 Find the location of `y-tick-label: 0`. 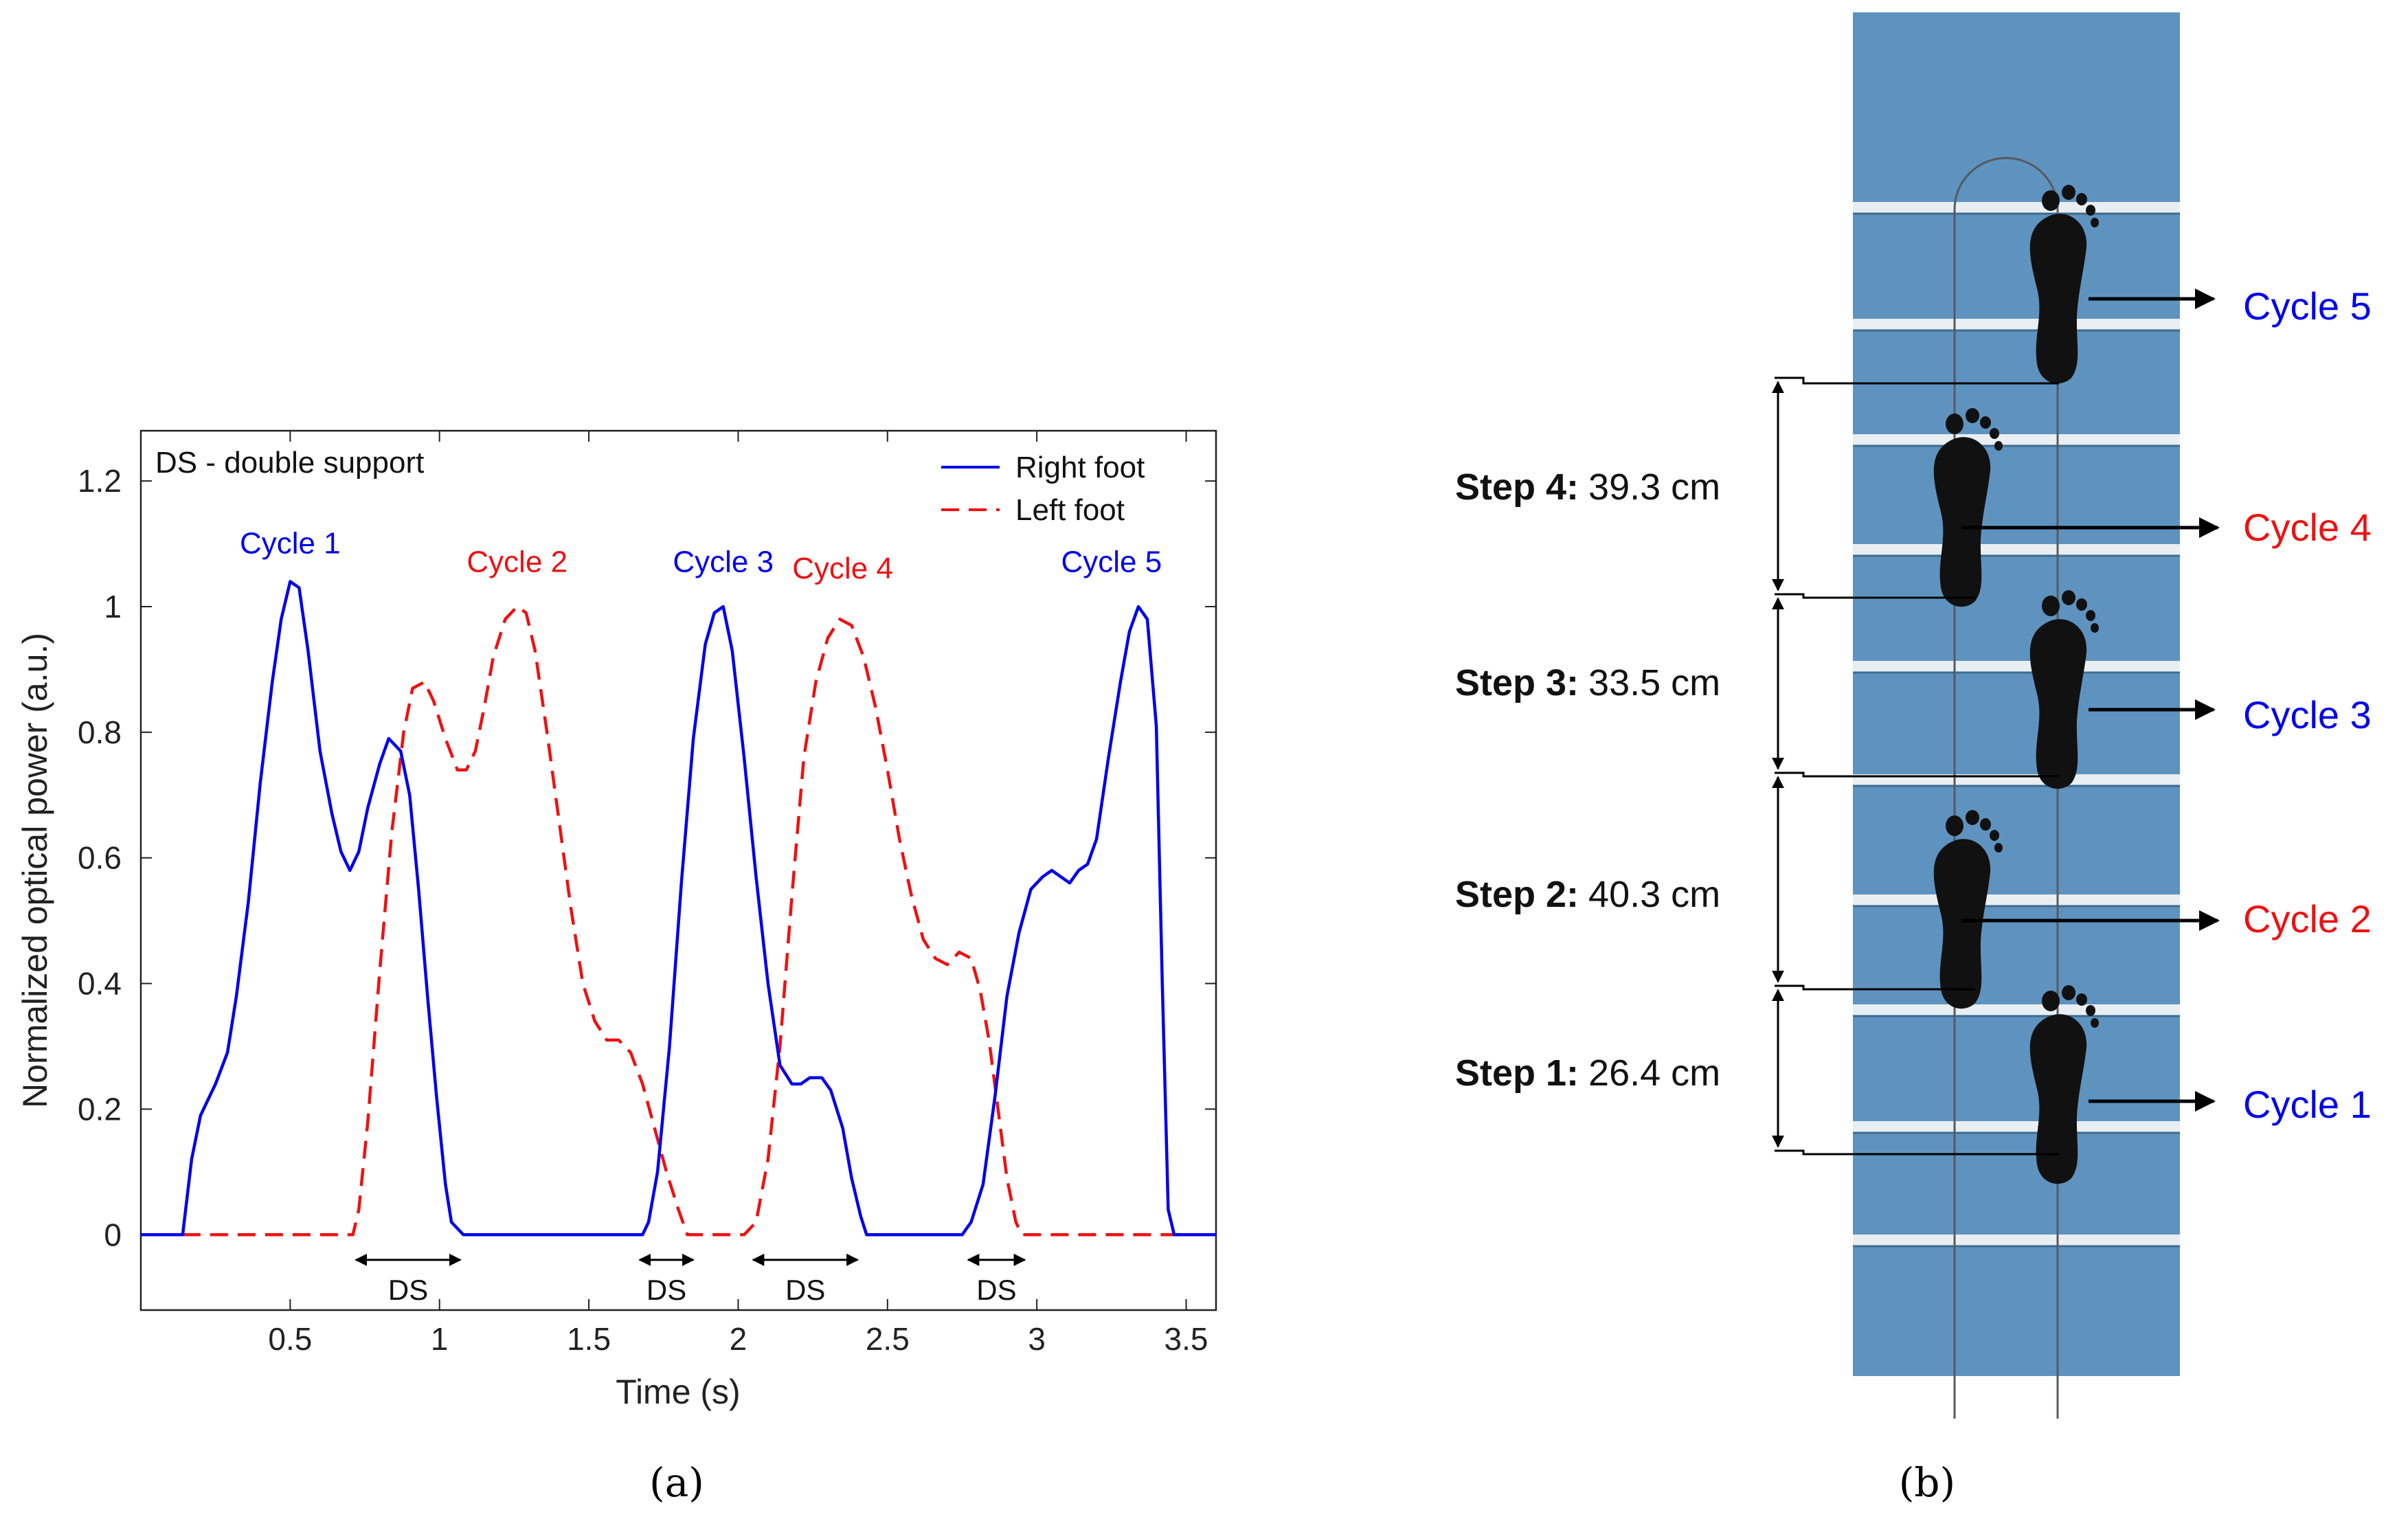

y-tick-label: 0 is located at coordinates (113, 1234).